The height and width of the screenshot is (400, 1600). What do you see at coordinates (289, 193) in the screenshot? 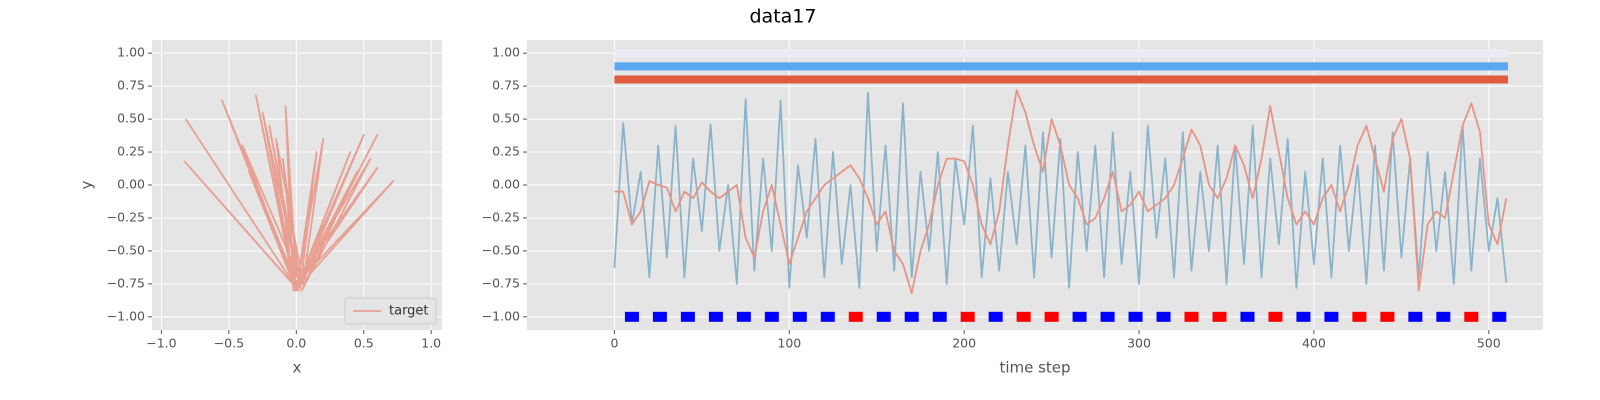
I see `line` at bounding box center [289, 193].